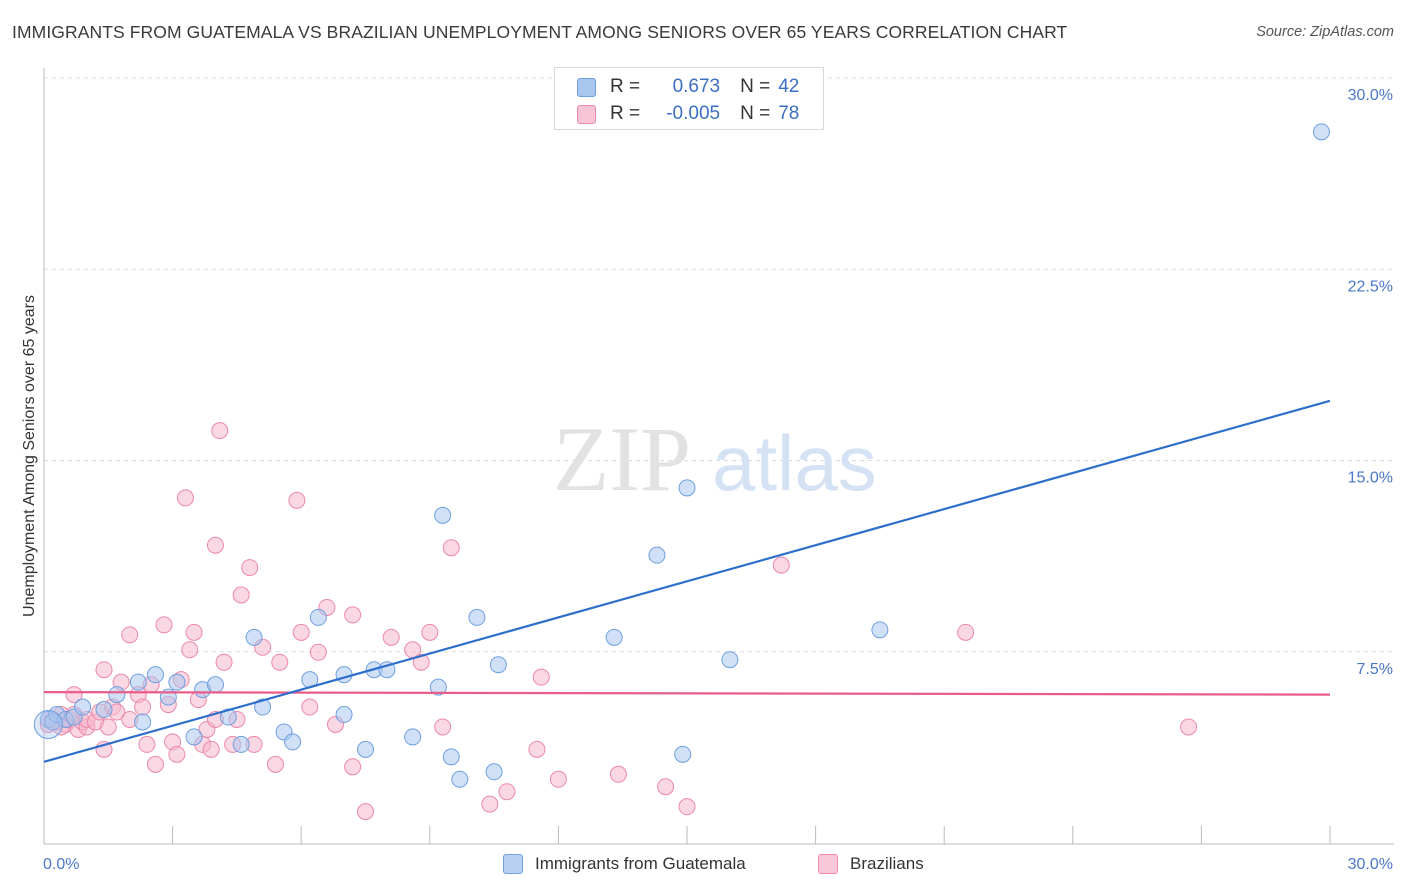 The height and width of the screenshot is (892, 1406). Describe the element at coordinates (887, 863) in the screenshot. I see `bottom-legend-label: Brazilians` at that location.